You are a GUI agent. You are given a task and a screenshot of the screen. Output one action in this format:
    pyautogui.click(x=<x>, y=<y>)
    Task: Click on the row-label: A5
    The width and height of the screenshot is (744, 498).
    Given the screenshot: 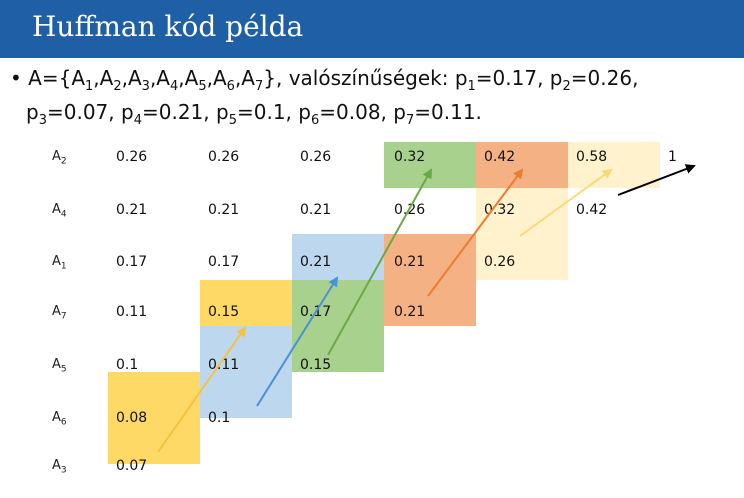 What is the action you would take?
    pyautogui.click(x=59, y=366)
    